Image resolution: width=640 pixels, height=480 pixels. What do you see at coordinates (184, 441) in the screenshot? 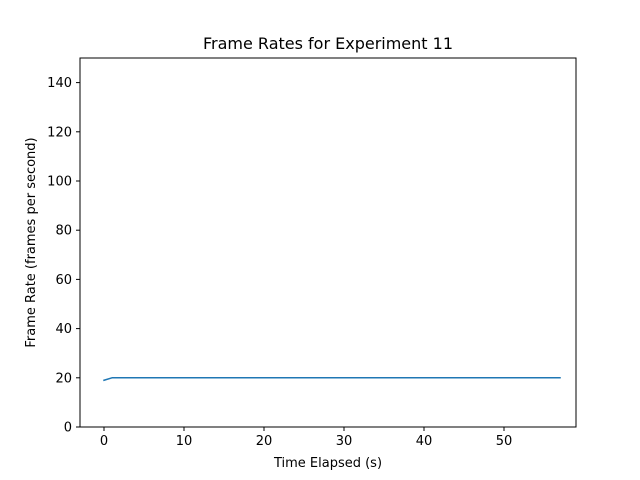
I see `x-tick-label: 10` at bounding box center [184, 441].